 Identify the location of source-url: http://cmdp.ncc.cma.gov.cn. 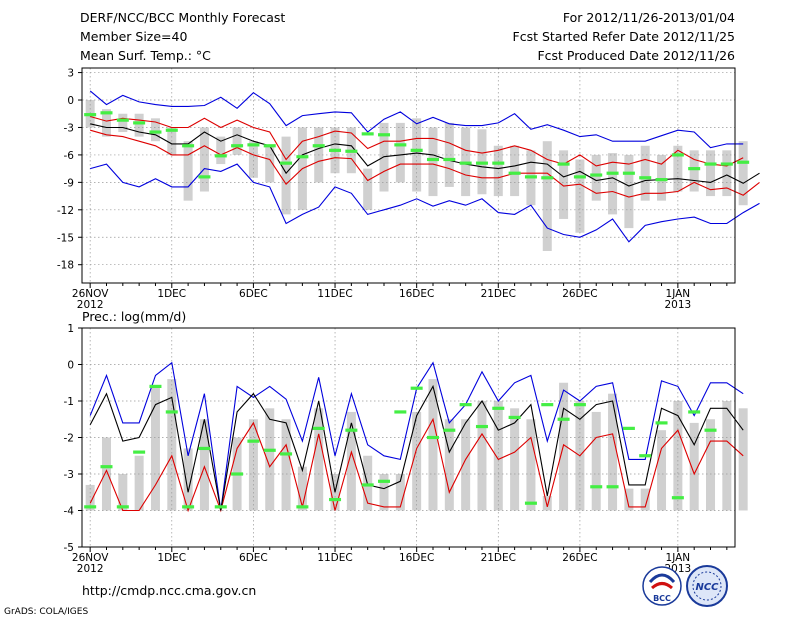
(169, 590).